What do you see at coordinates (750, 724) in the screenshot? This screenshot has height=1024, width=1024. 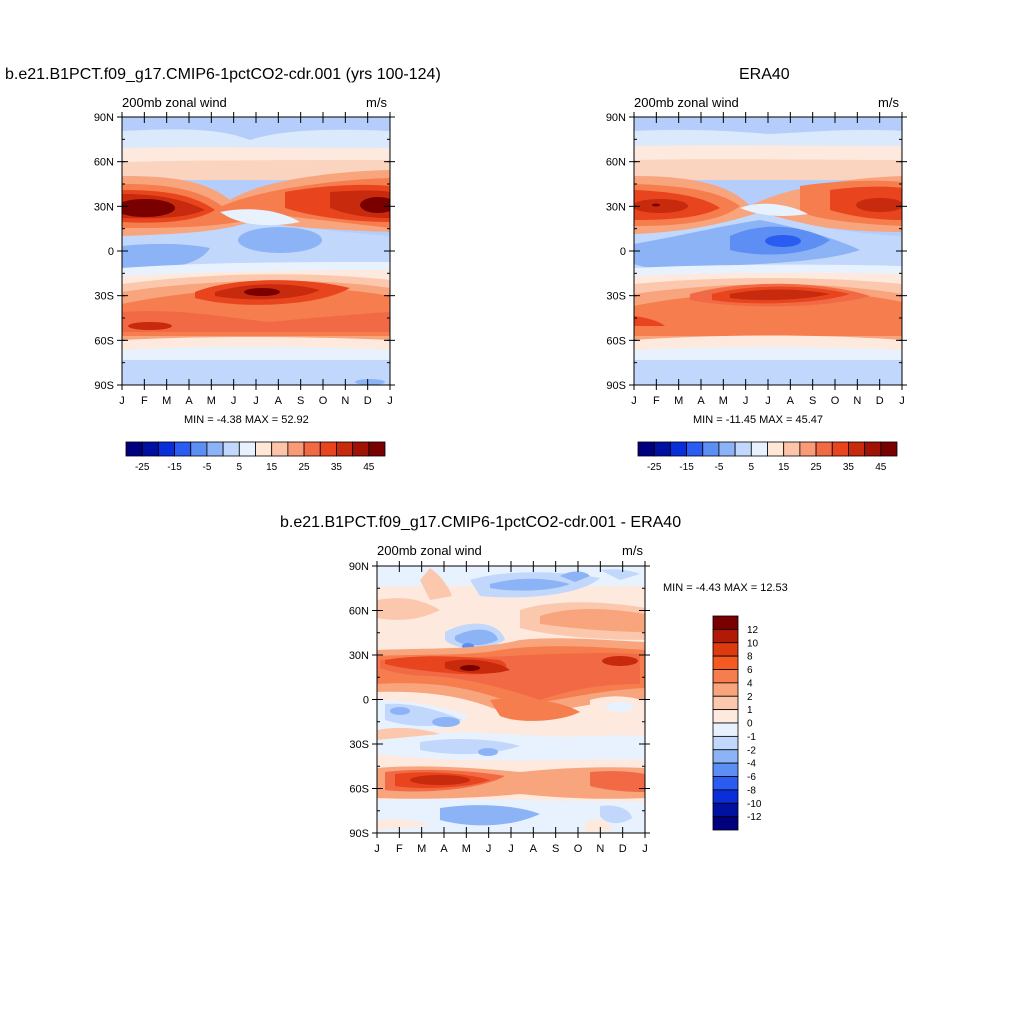 I see `colorbar-label: 0` at bounding box center [750, 724].